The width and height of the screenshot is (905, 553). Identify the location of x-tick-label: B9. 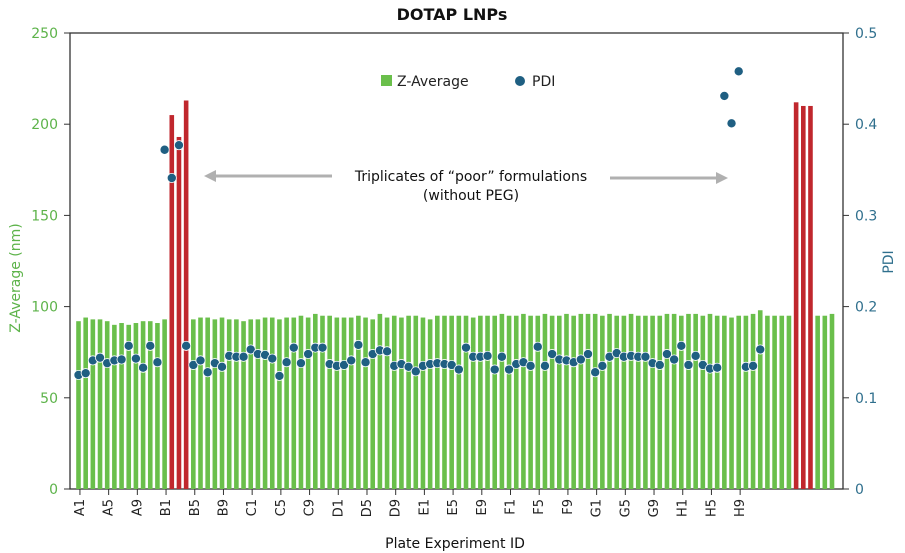
(223, 507).